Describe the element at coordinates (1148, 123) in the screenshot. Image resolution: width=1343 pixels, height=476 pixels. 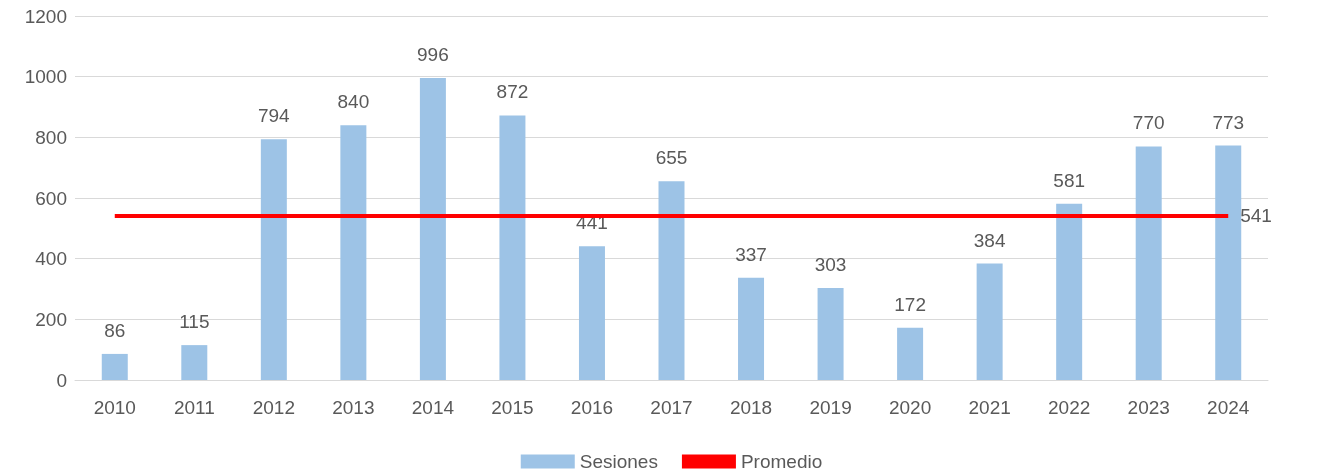
I see `data-label: 770` at that location.